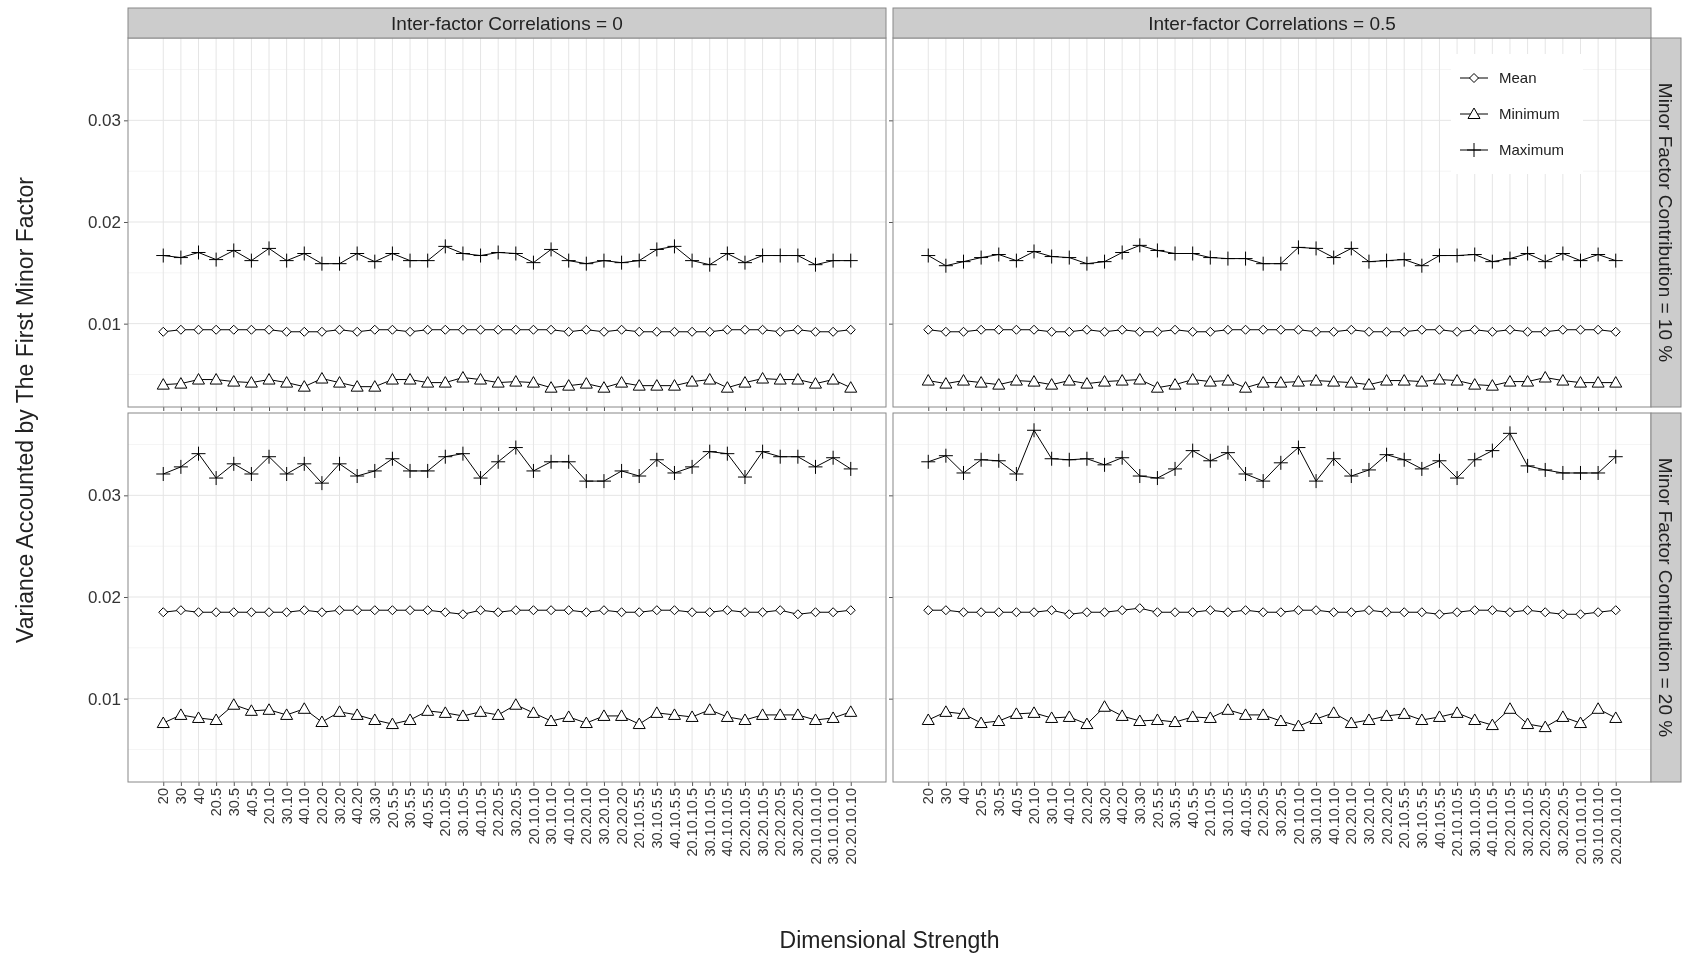 Image resolution: width=1684 pixels, height=966 pixels. Describe the element at coordinates (286, 806) in the screenshot. I see `x-tick-label: 30.10` at that location.